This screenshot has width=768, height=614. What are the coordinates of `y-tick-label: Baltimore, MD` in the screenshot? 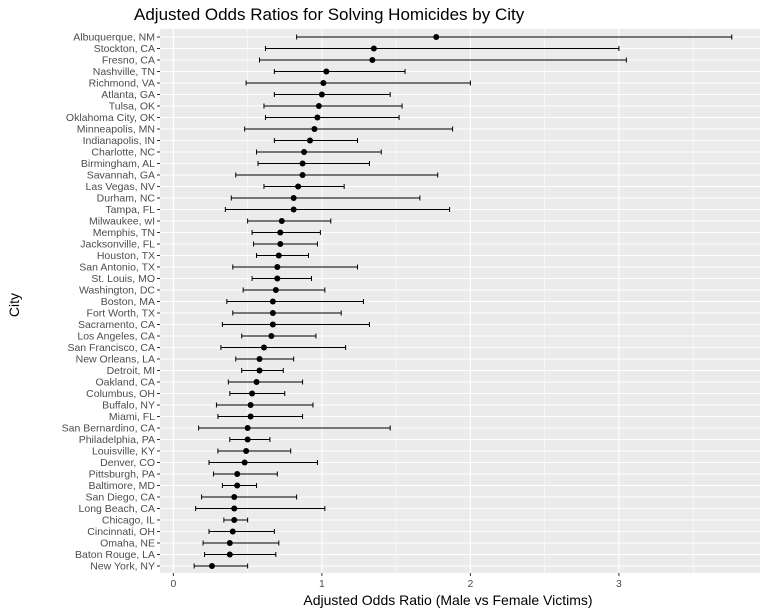 It's located at (121, 486).